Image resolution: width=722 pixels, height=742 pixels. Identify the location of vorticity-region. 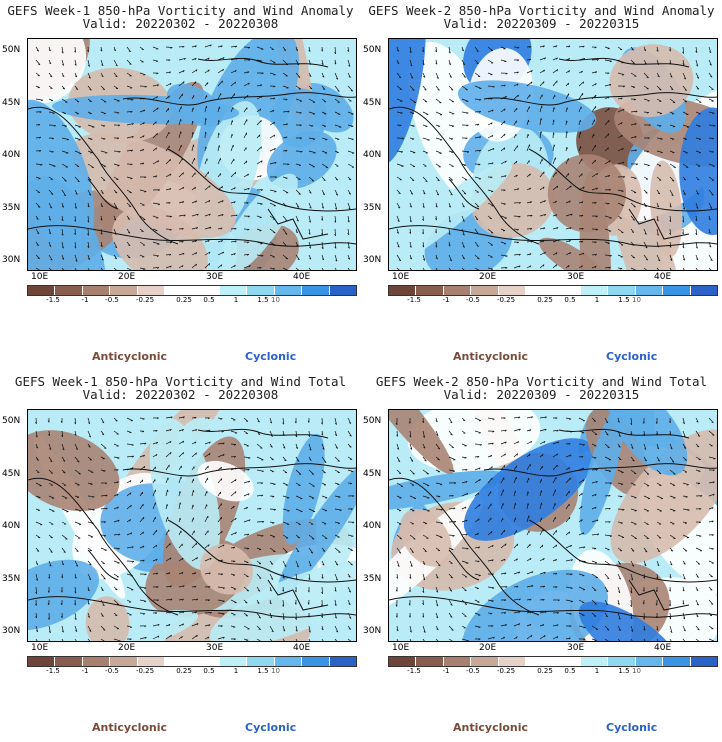
(651, 81).